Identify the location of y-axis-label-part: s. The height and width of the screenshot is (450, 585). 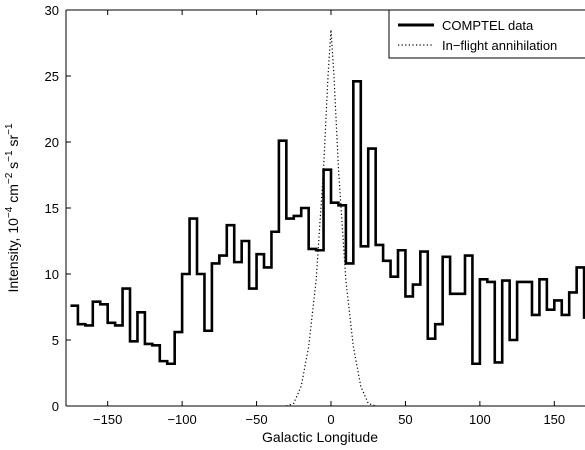
(13, 167).